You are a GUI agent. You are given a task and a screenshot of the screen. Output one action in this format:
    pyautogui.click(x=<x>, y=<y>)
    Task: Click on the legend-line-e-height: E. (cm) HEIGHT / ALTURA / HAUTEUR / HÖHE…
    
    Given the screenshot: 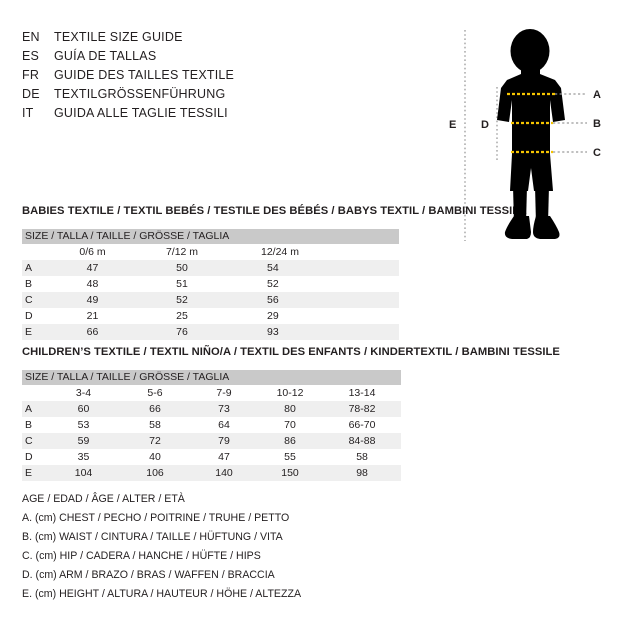 What is the action you would take?
    pyautogui.click(x=162, y=594)
    